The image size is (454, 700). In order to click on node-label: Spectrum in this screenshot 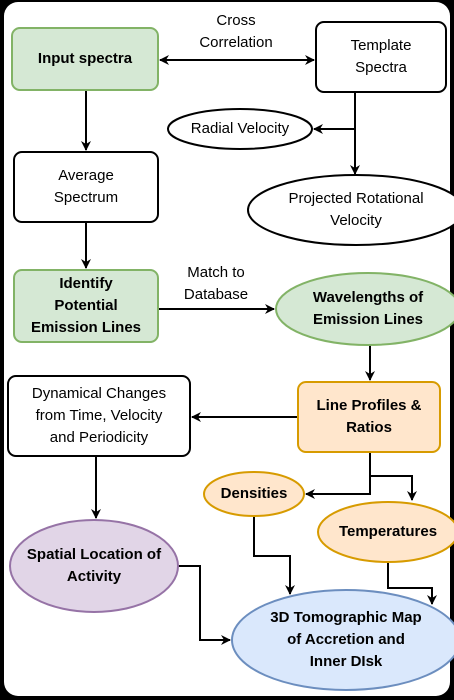, I will do `click(86, 197)`.